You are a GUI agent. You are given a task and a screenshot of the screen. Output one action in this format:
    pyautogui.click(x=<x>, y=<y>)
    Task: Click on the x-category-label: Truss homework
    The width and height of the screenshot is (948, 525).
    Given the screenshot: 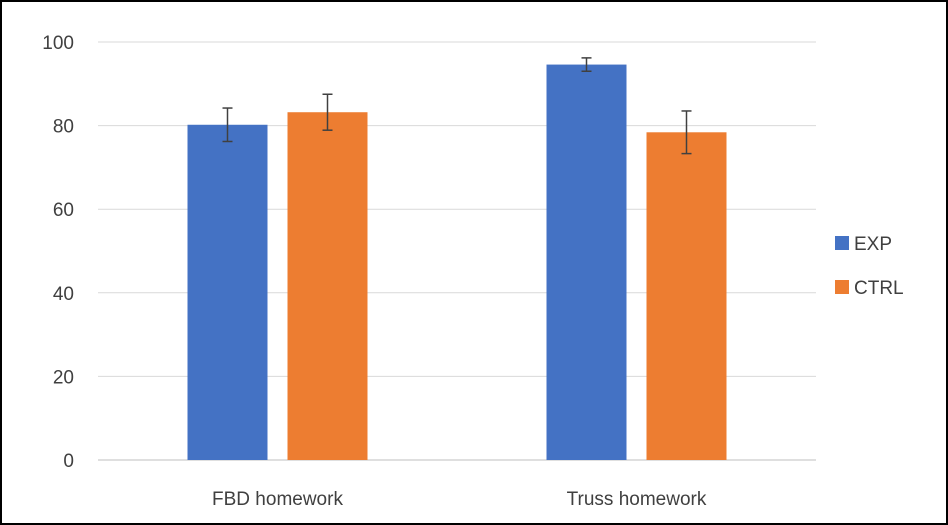 What is the action you would take?
    pyautogui.click(x=637, y=499)
    